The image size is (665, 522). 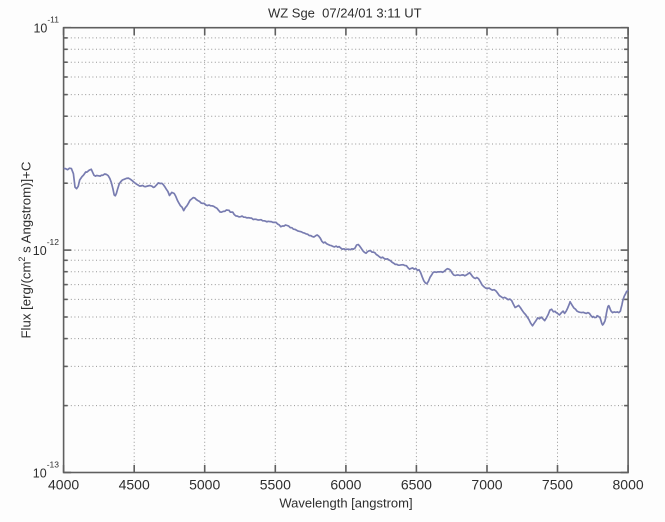 What do you see at coordinates (628, 485) in the screenshot?
I see `svg-text: 8000` at bounding box center [628, 485].